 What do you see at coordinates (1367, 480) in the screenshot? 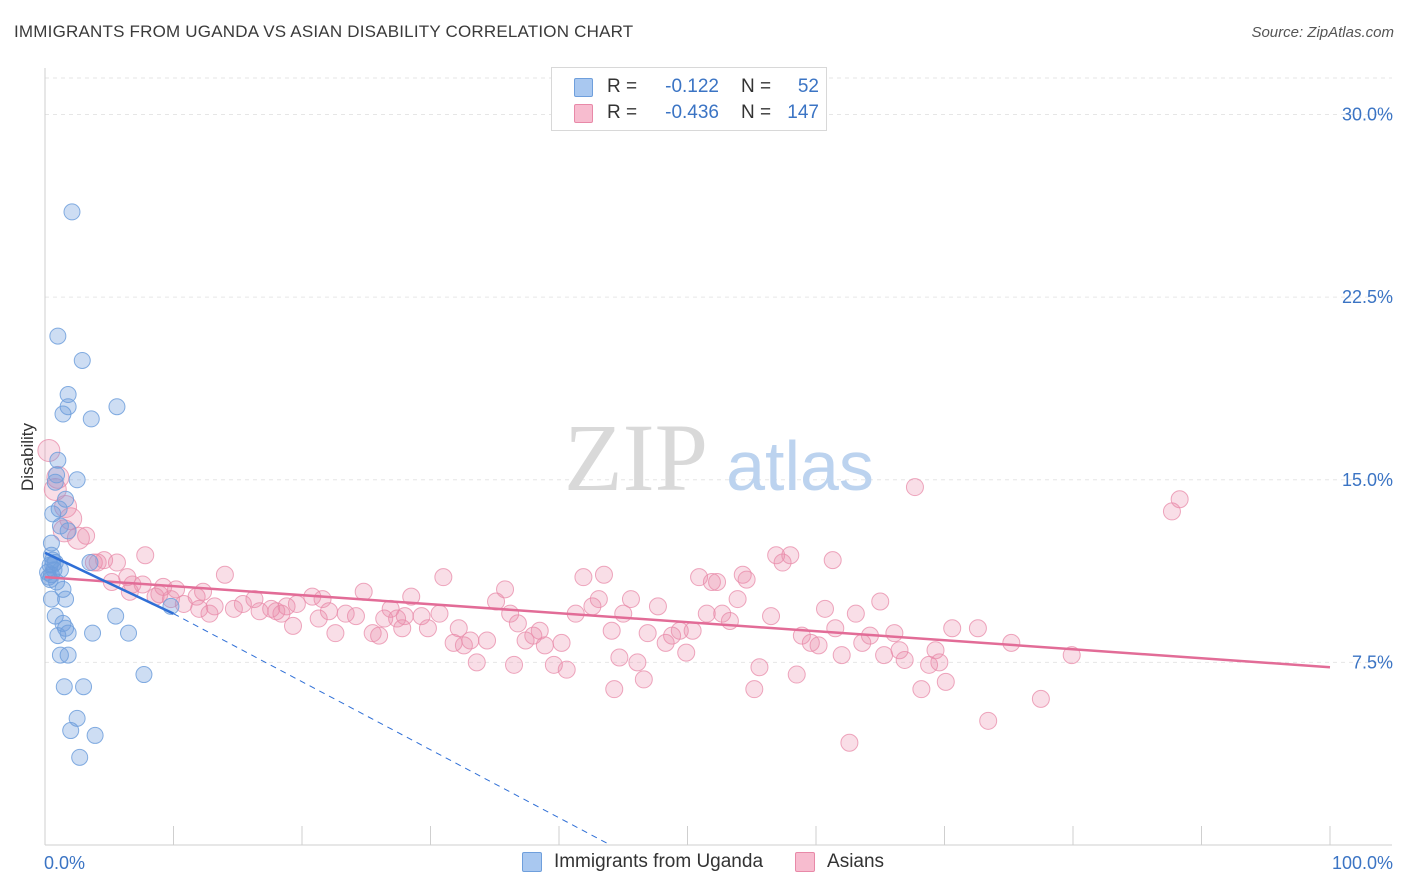
I see `y-tick-label: 15.0%` at bounding box center [1367, 480].